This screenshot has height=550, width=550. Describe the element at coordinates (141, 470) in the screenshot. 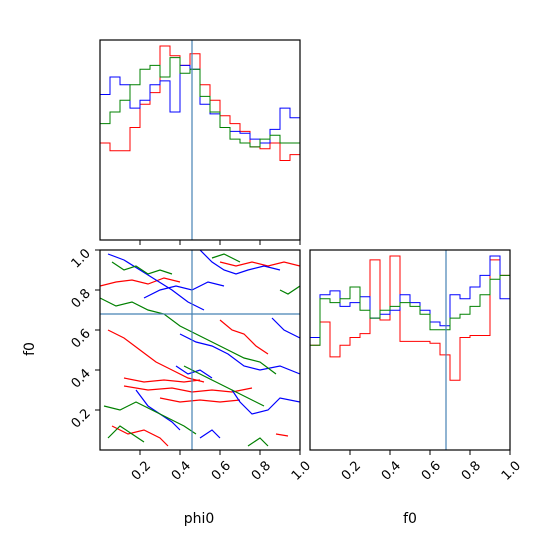

I see `phi0-xtick-label-1: 0.2` at that location.